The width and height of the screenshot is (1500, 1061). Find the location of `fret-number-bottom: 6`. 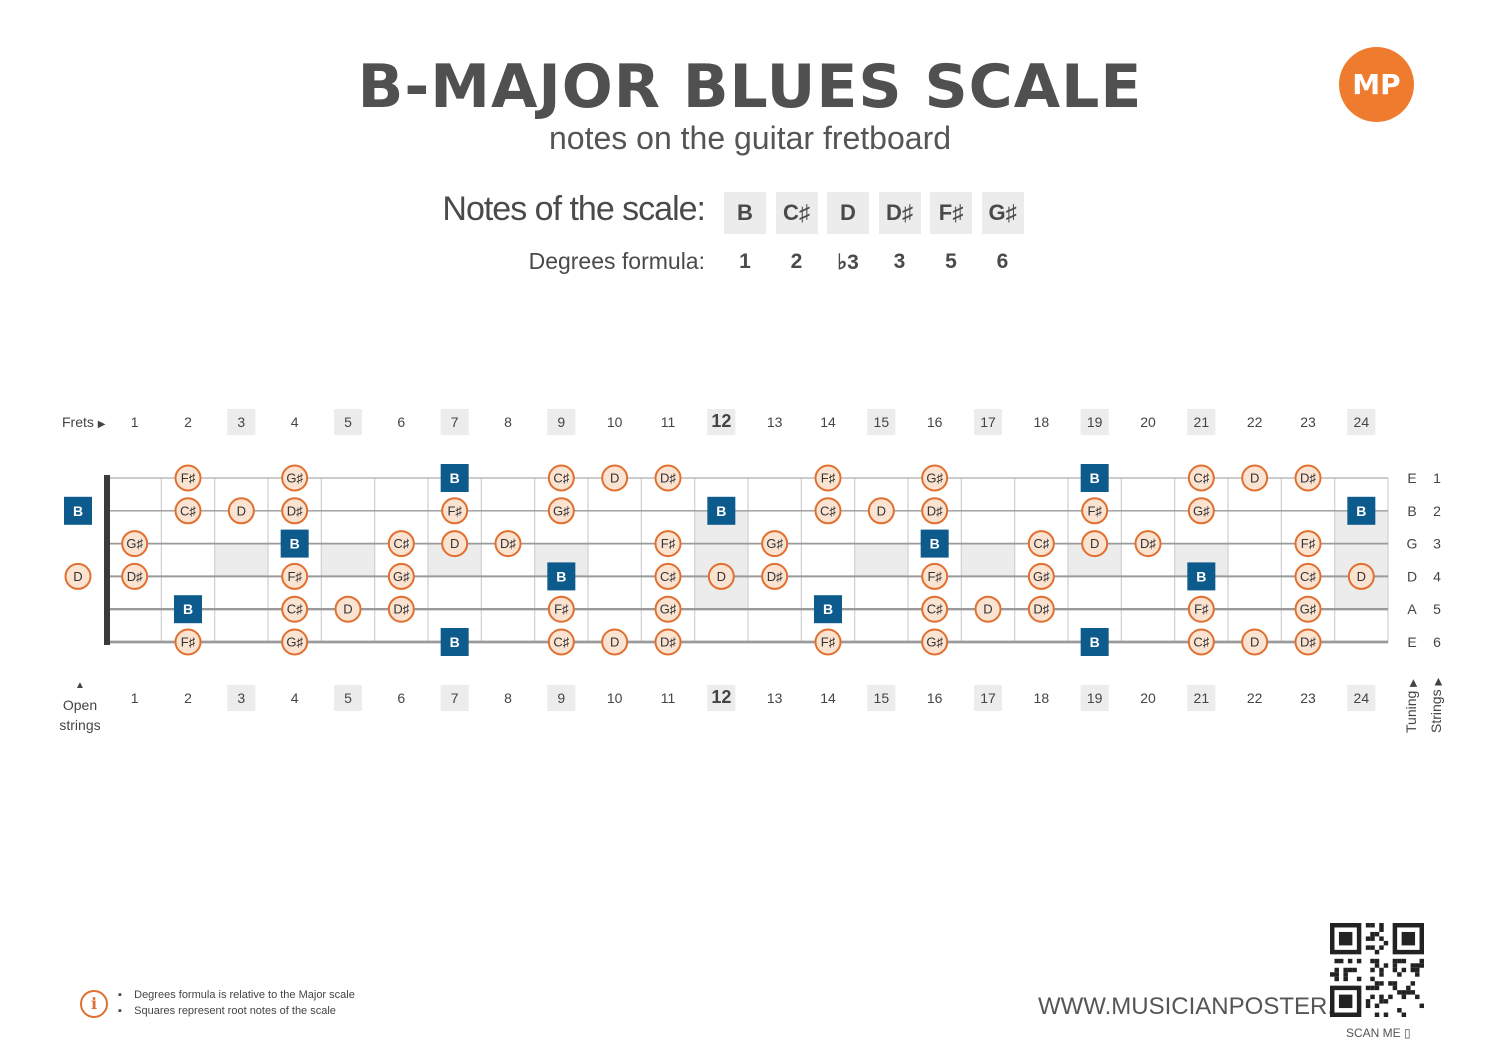

fret-number-bottom: 6 is located at coordinates (401, 698).